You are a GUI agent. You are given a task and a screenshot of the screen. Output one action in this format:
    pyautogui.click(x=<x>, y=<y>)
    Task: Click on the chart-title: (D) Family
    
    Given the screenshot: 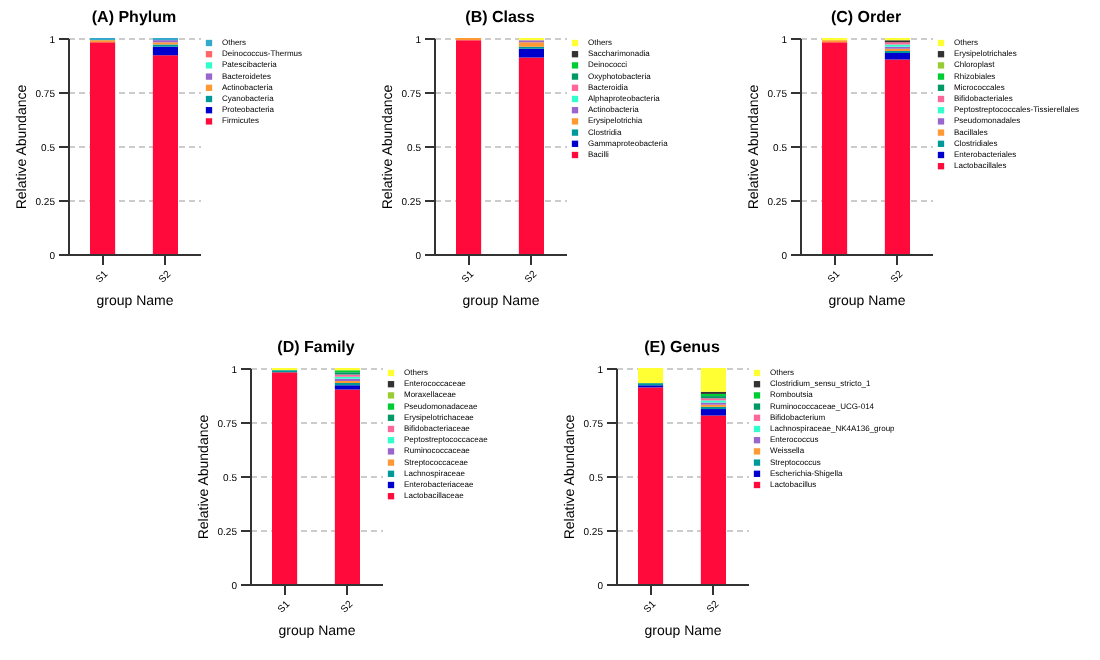 What is the action you would take?
    pyautogui.click(x=316, y=347)
    